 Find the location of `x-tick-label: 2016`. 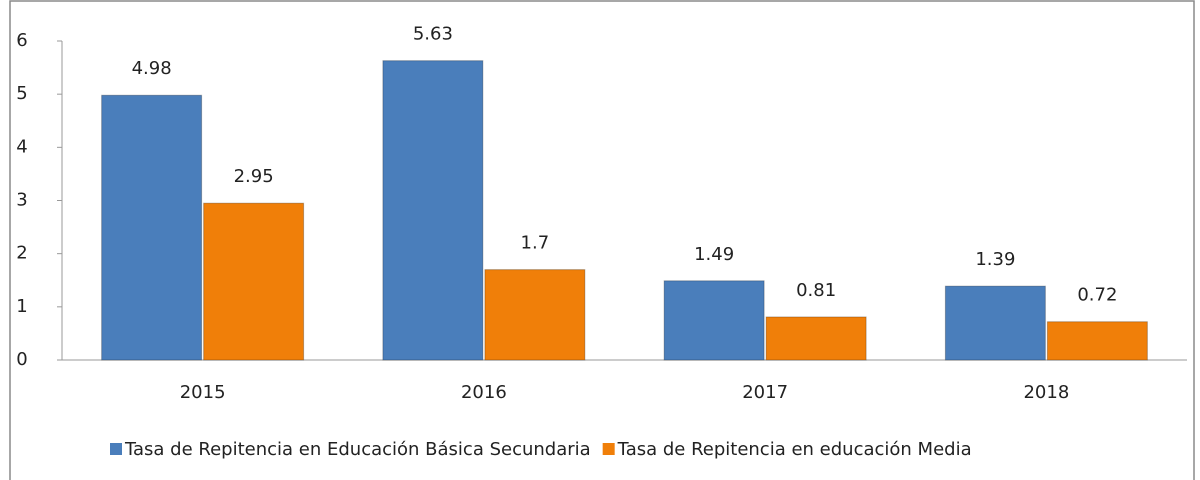

x-tick-label: 2016 is located at coordinates (484, 392).